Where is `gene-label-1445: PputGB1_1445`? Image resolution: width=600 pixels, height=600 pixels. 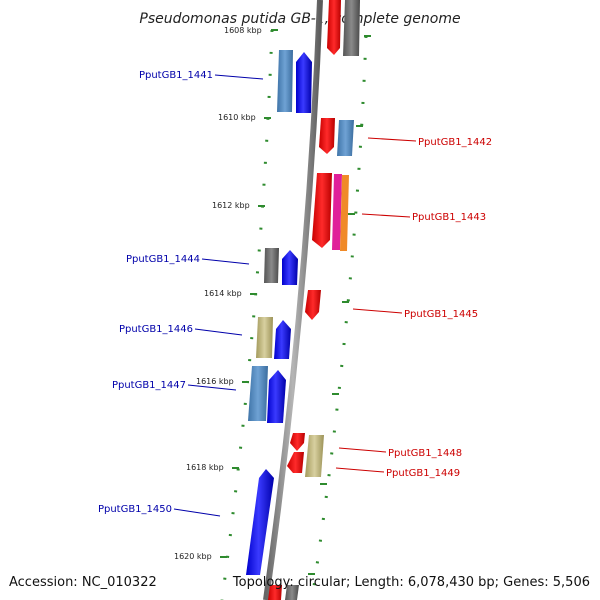 gene-label-1445: PputGB1_1445 is located at coordinates (441, 314).